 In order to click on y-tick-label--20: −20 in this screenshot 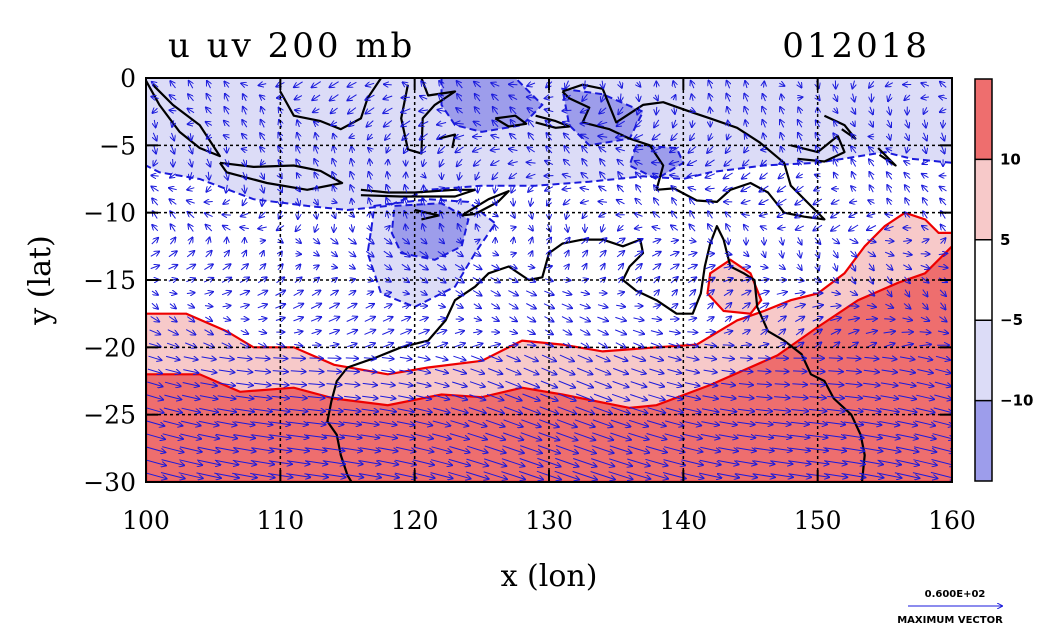, I will do `click(109, 347)`.